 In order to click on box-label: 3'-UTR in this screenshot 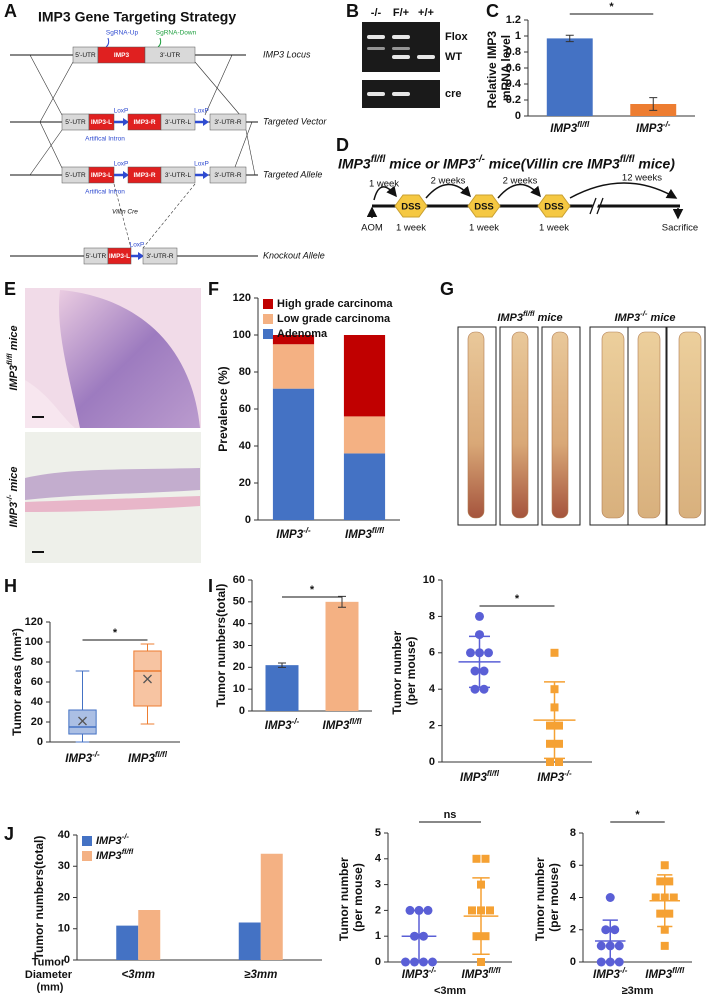, I will do `click(170, 55)`.